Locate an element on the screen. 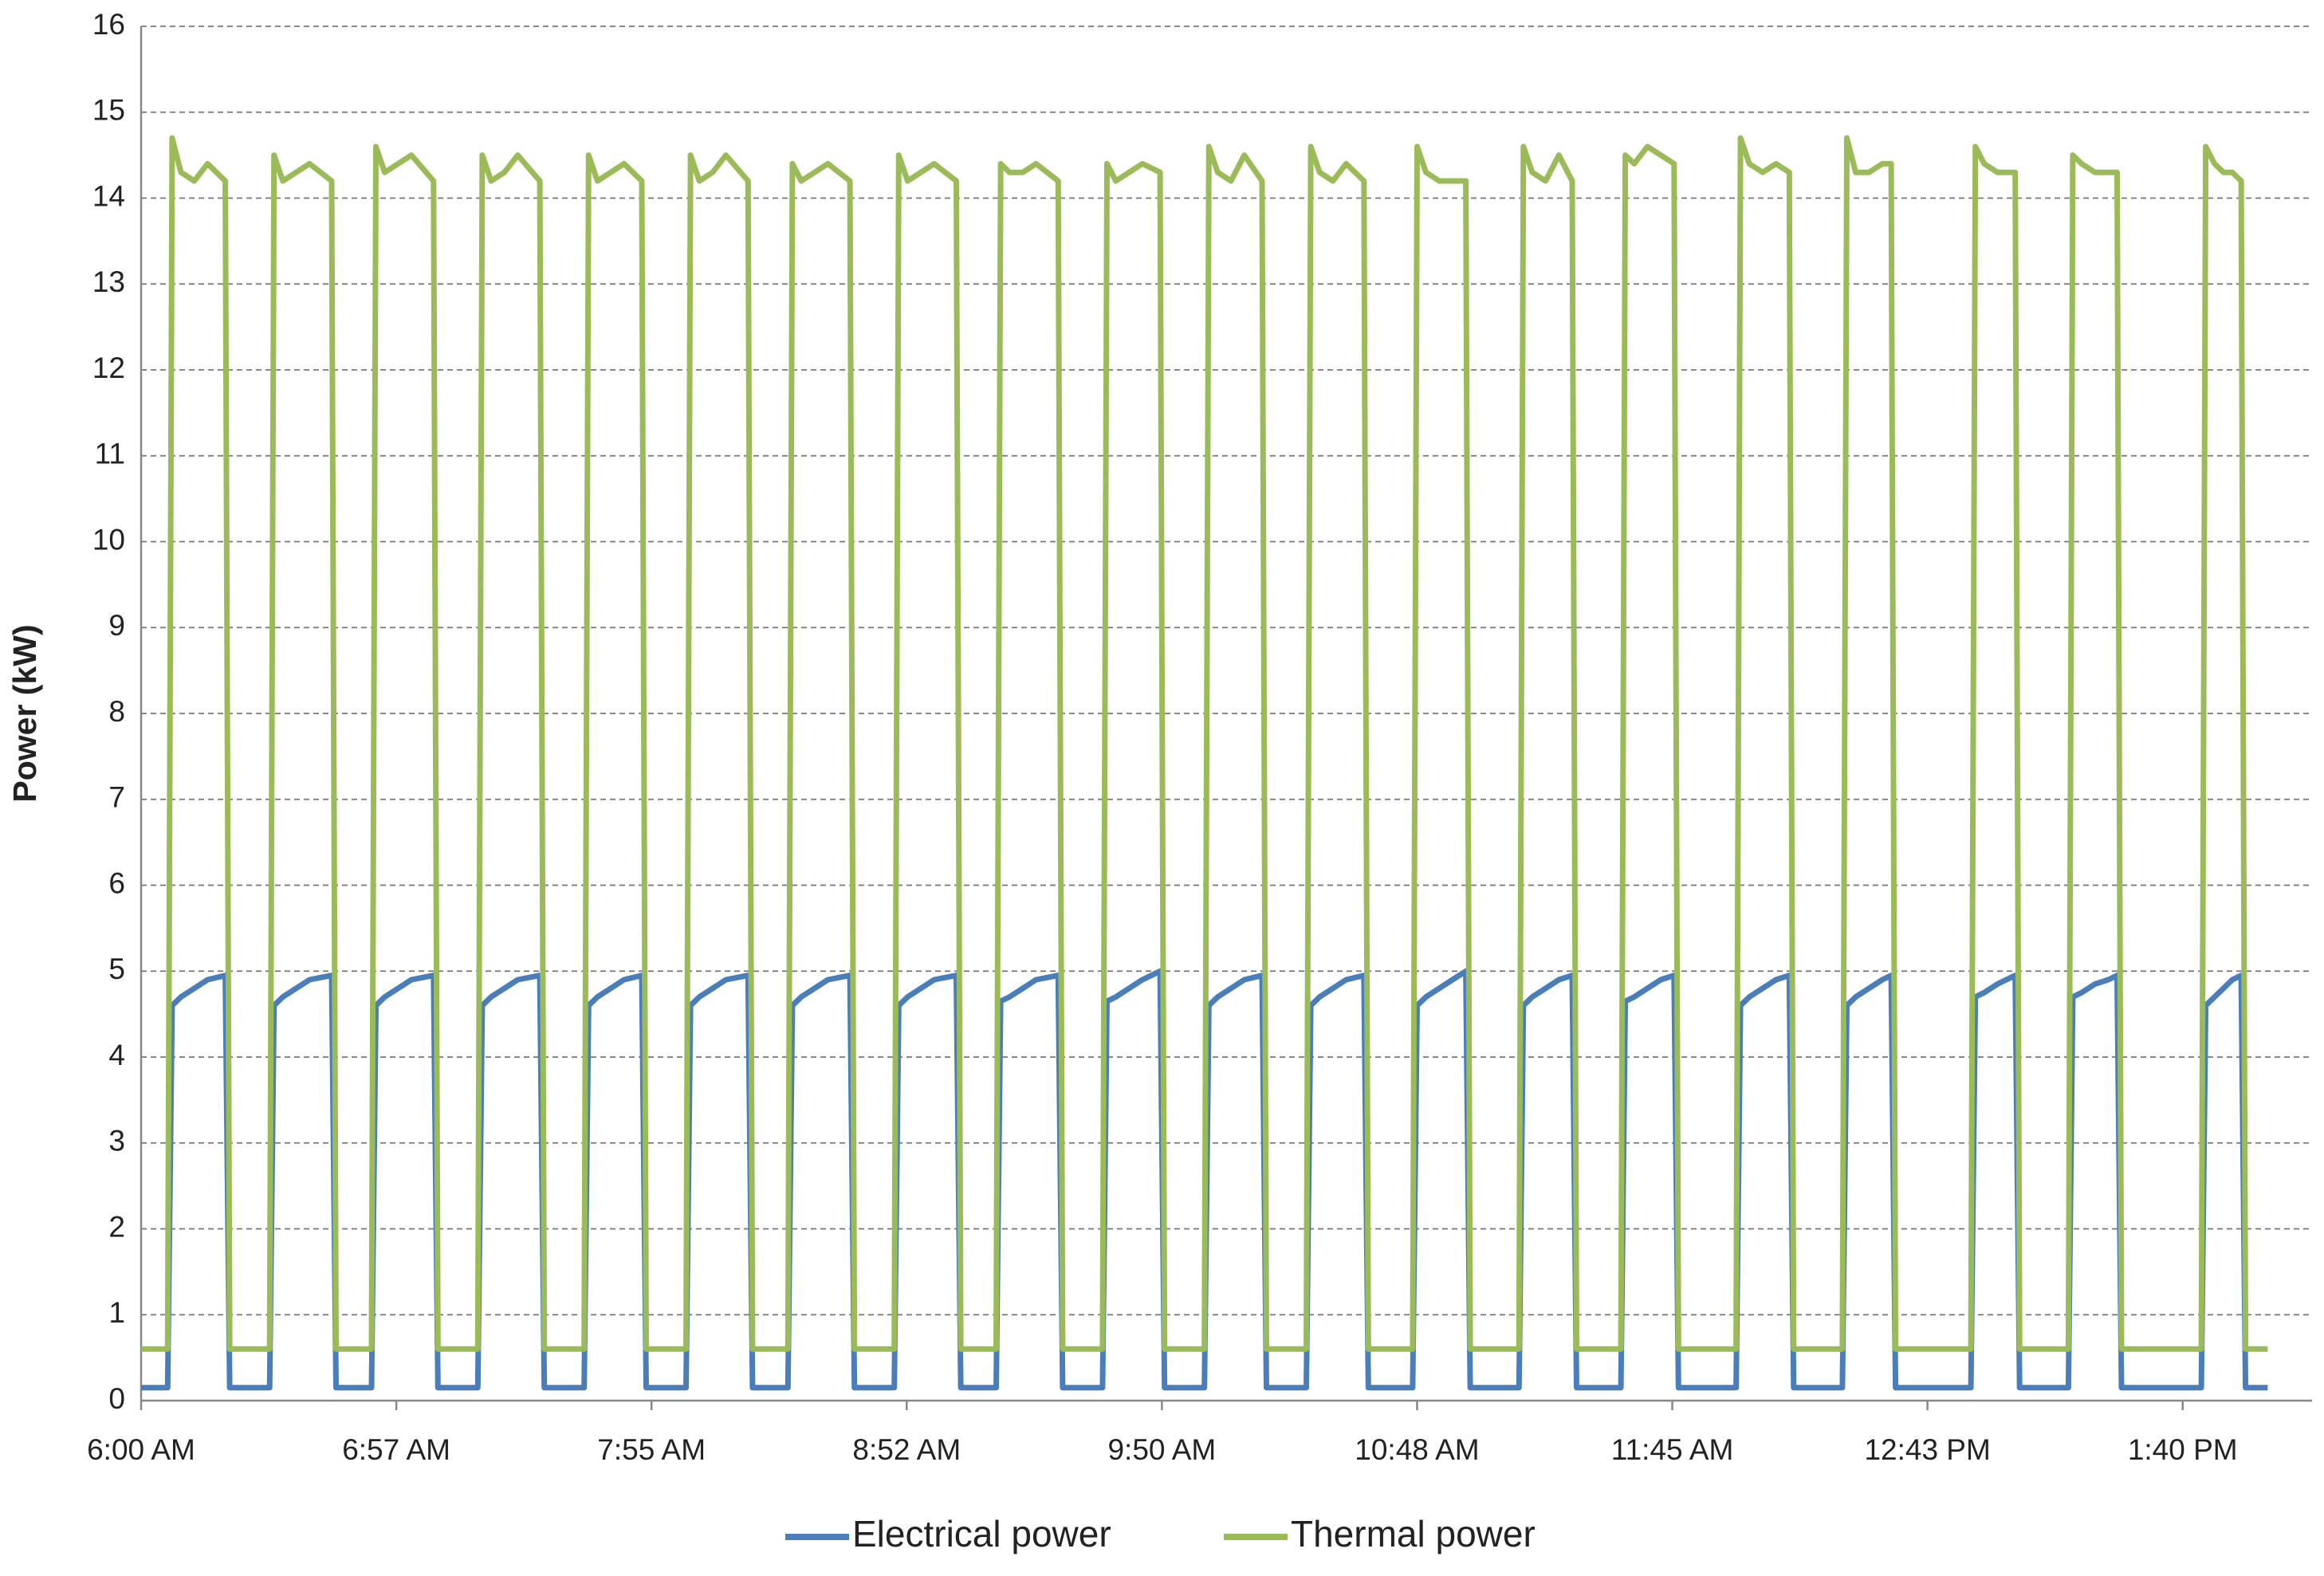 The width and height of the screenshot is (2324, 1576). y-tick-label: 0 is located at coordinates (116, 1399).